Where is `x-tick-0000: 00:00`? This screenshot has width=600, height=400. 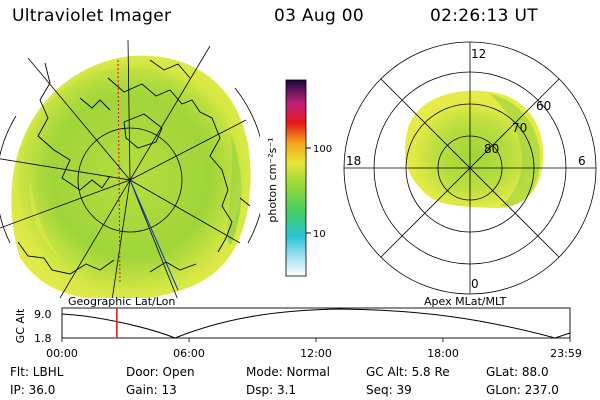
x-tick-0000: 00:00 is located at coordinates (62, 353).